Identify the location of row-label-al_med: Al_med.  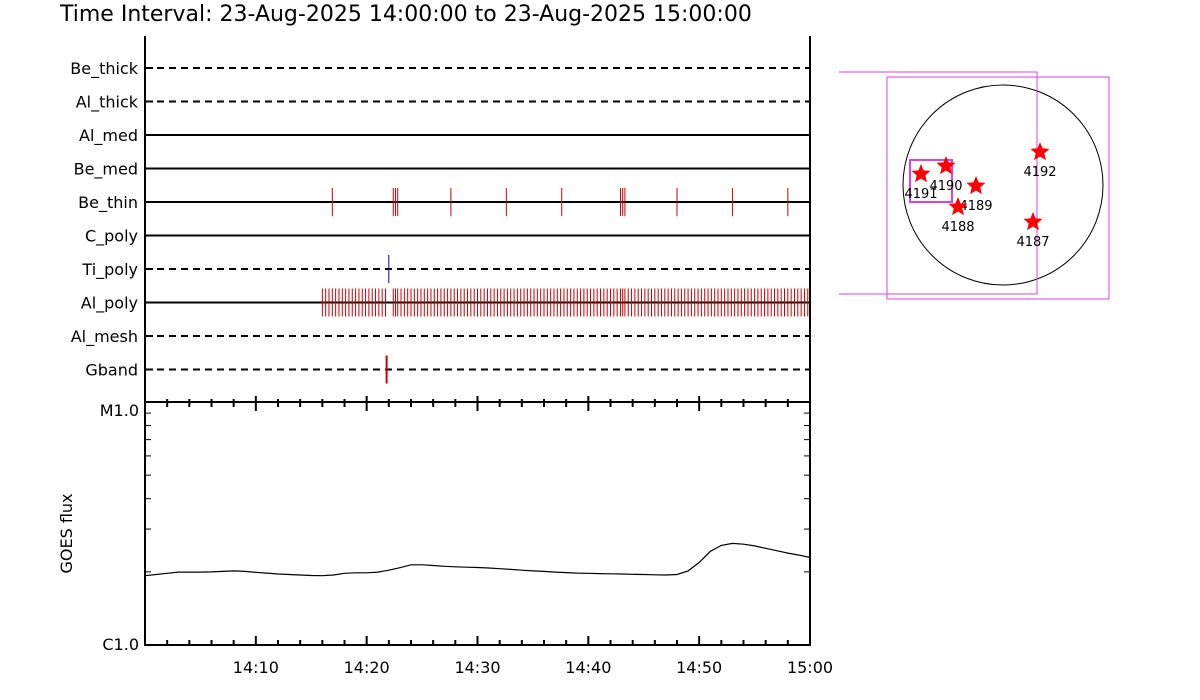
(108, 136).